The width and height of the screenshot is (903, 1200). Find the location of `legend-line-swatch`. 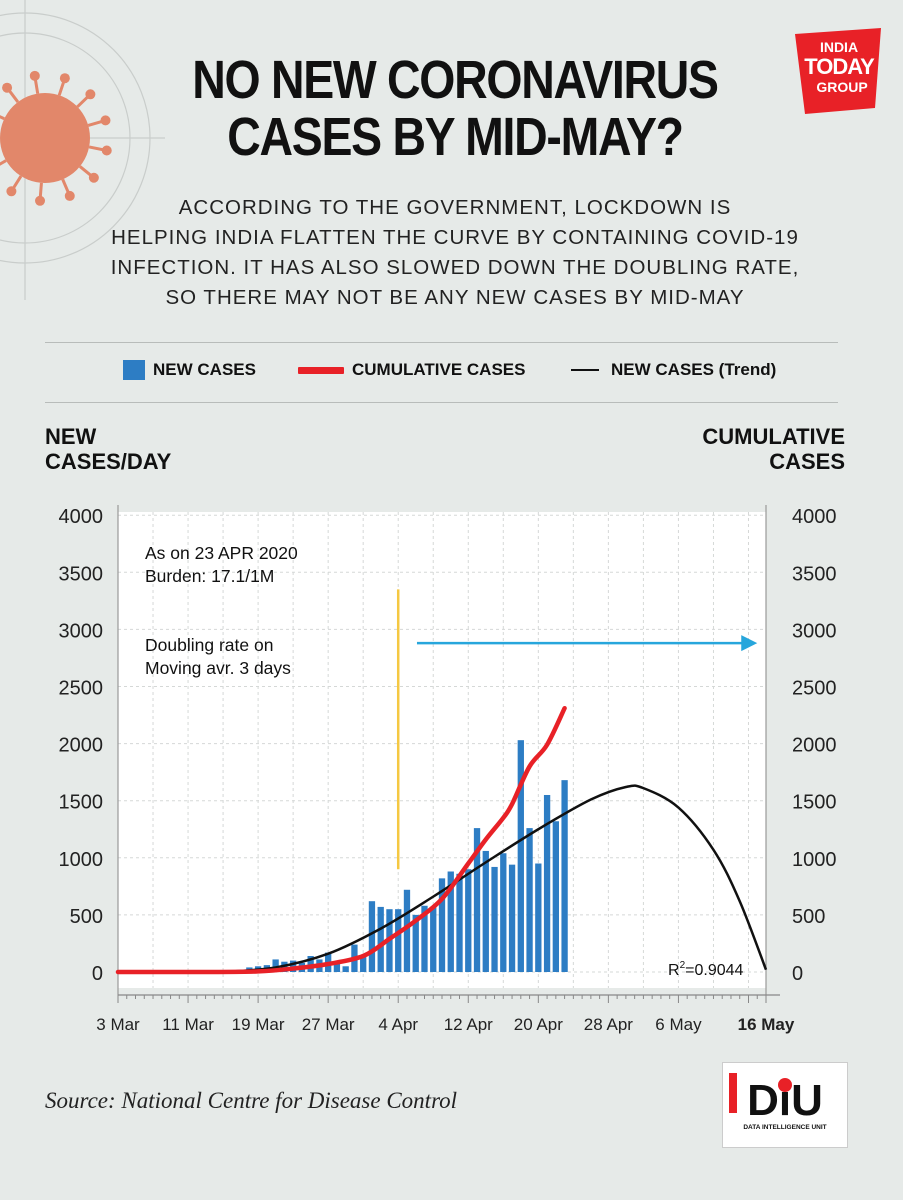

legend-line-swatch is located at coordinates (321, 370).